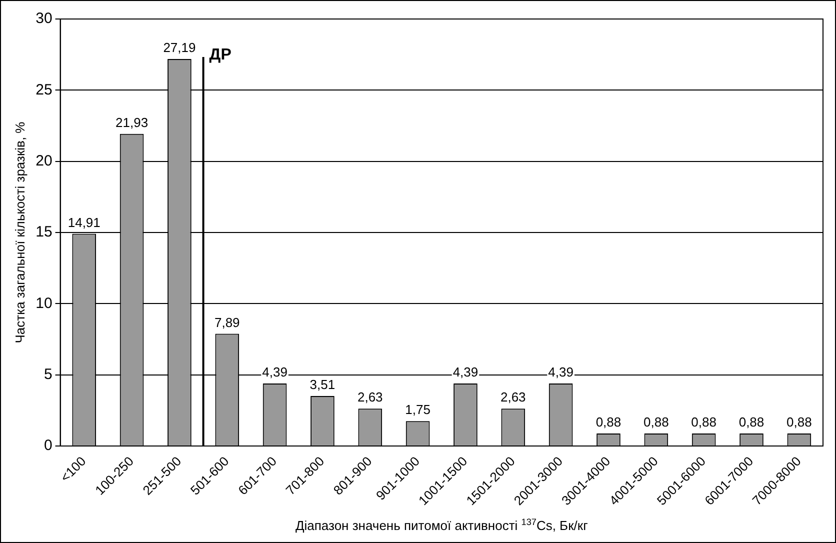 This screenshot has height=543, width=836. I want to click on data-label: 3,51, so click(323, 384).